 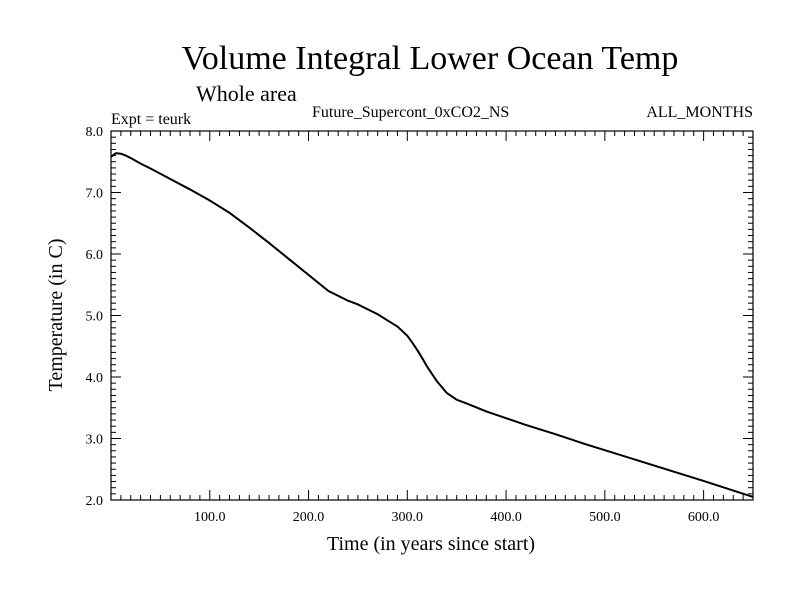 I want to click on x-axis-tick-labels: 100.0 200.0 300.0 400.0 500.0 600.0, so click(x=456, y=517).